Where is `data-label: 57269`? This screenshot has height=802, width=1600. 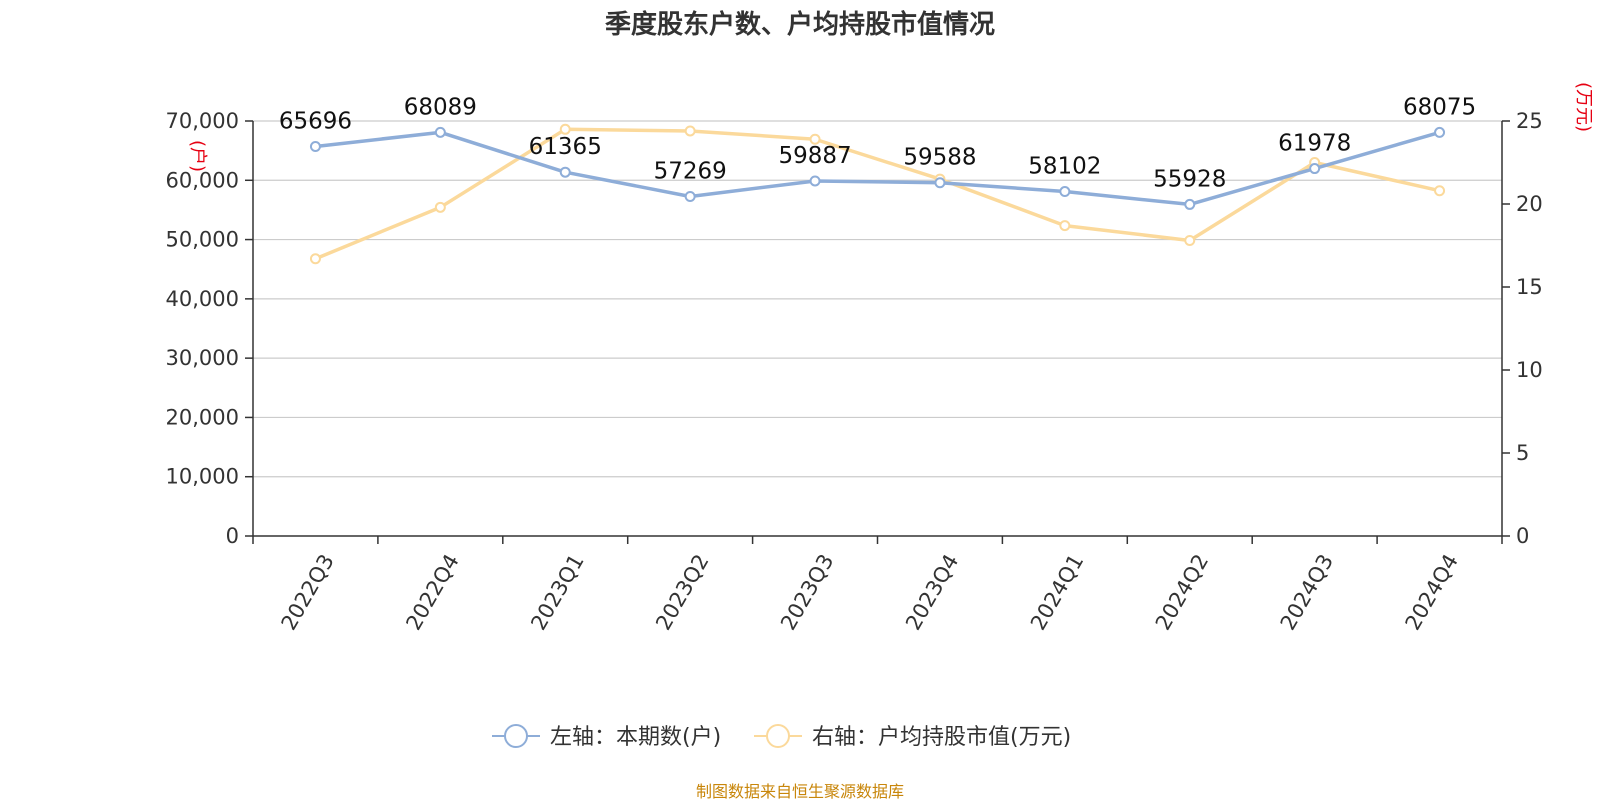 data-label: 57269 is located at coordinates (690, 171).